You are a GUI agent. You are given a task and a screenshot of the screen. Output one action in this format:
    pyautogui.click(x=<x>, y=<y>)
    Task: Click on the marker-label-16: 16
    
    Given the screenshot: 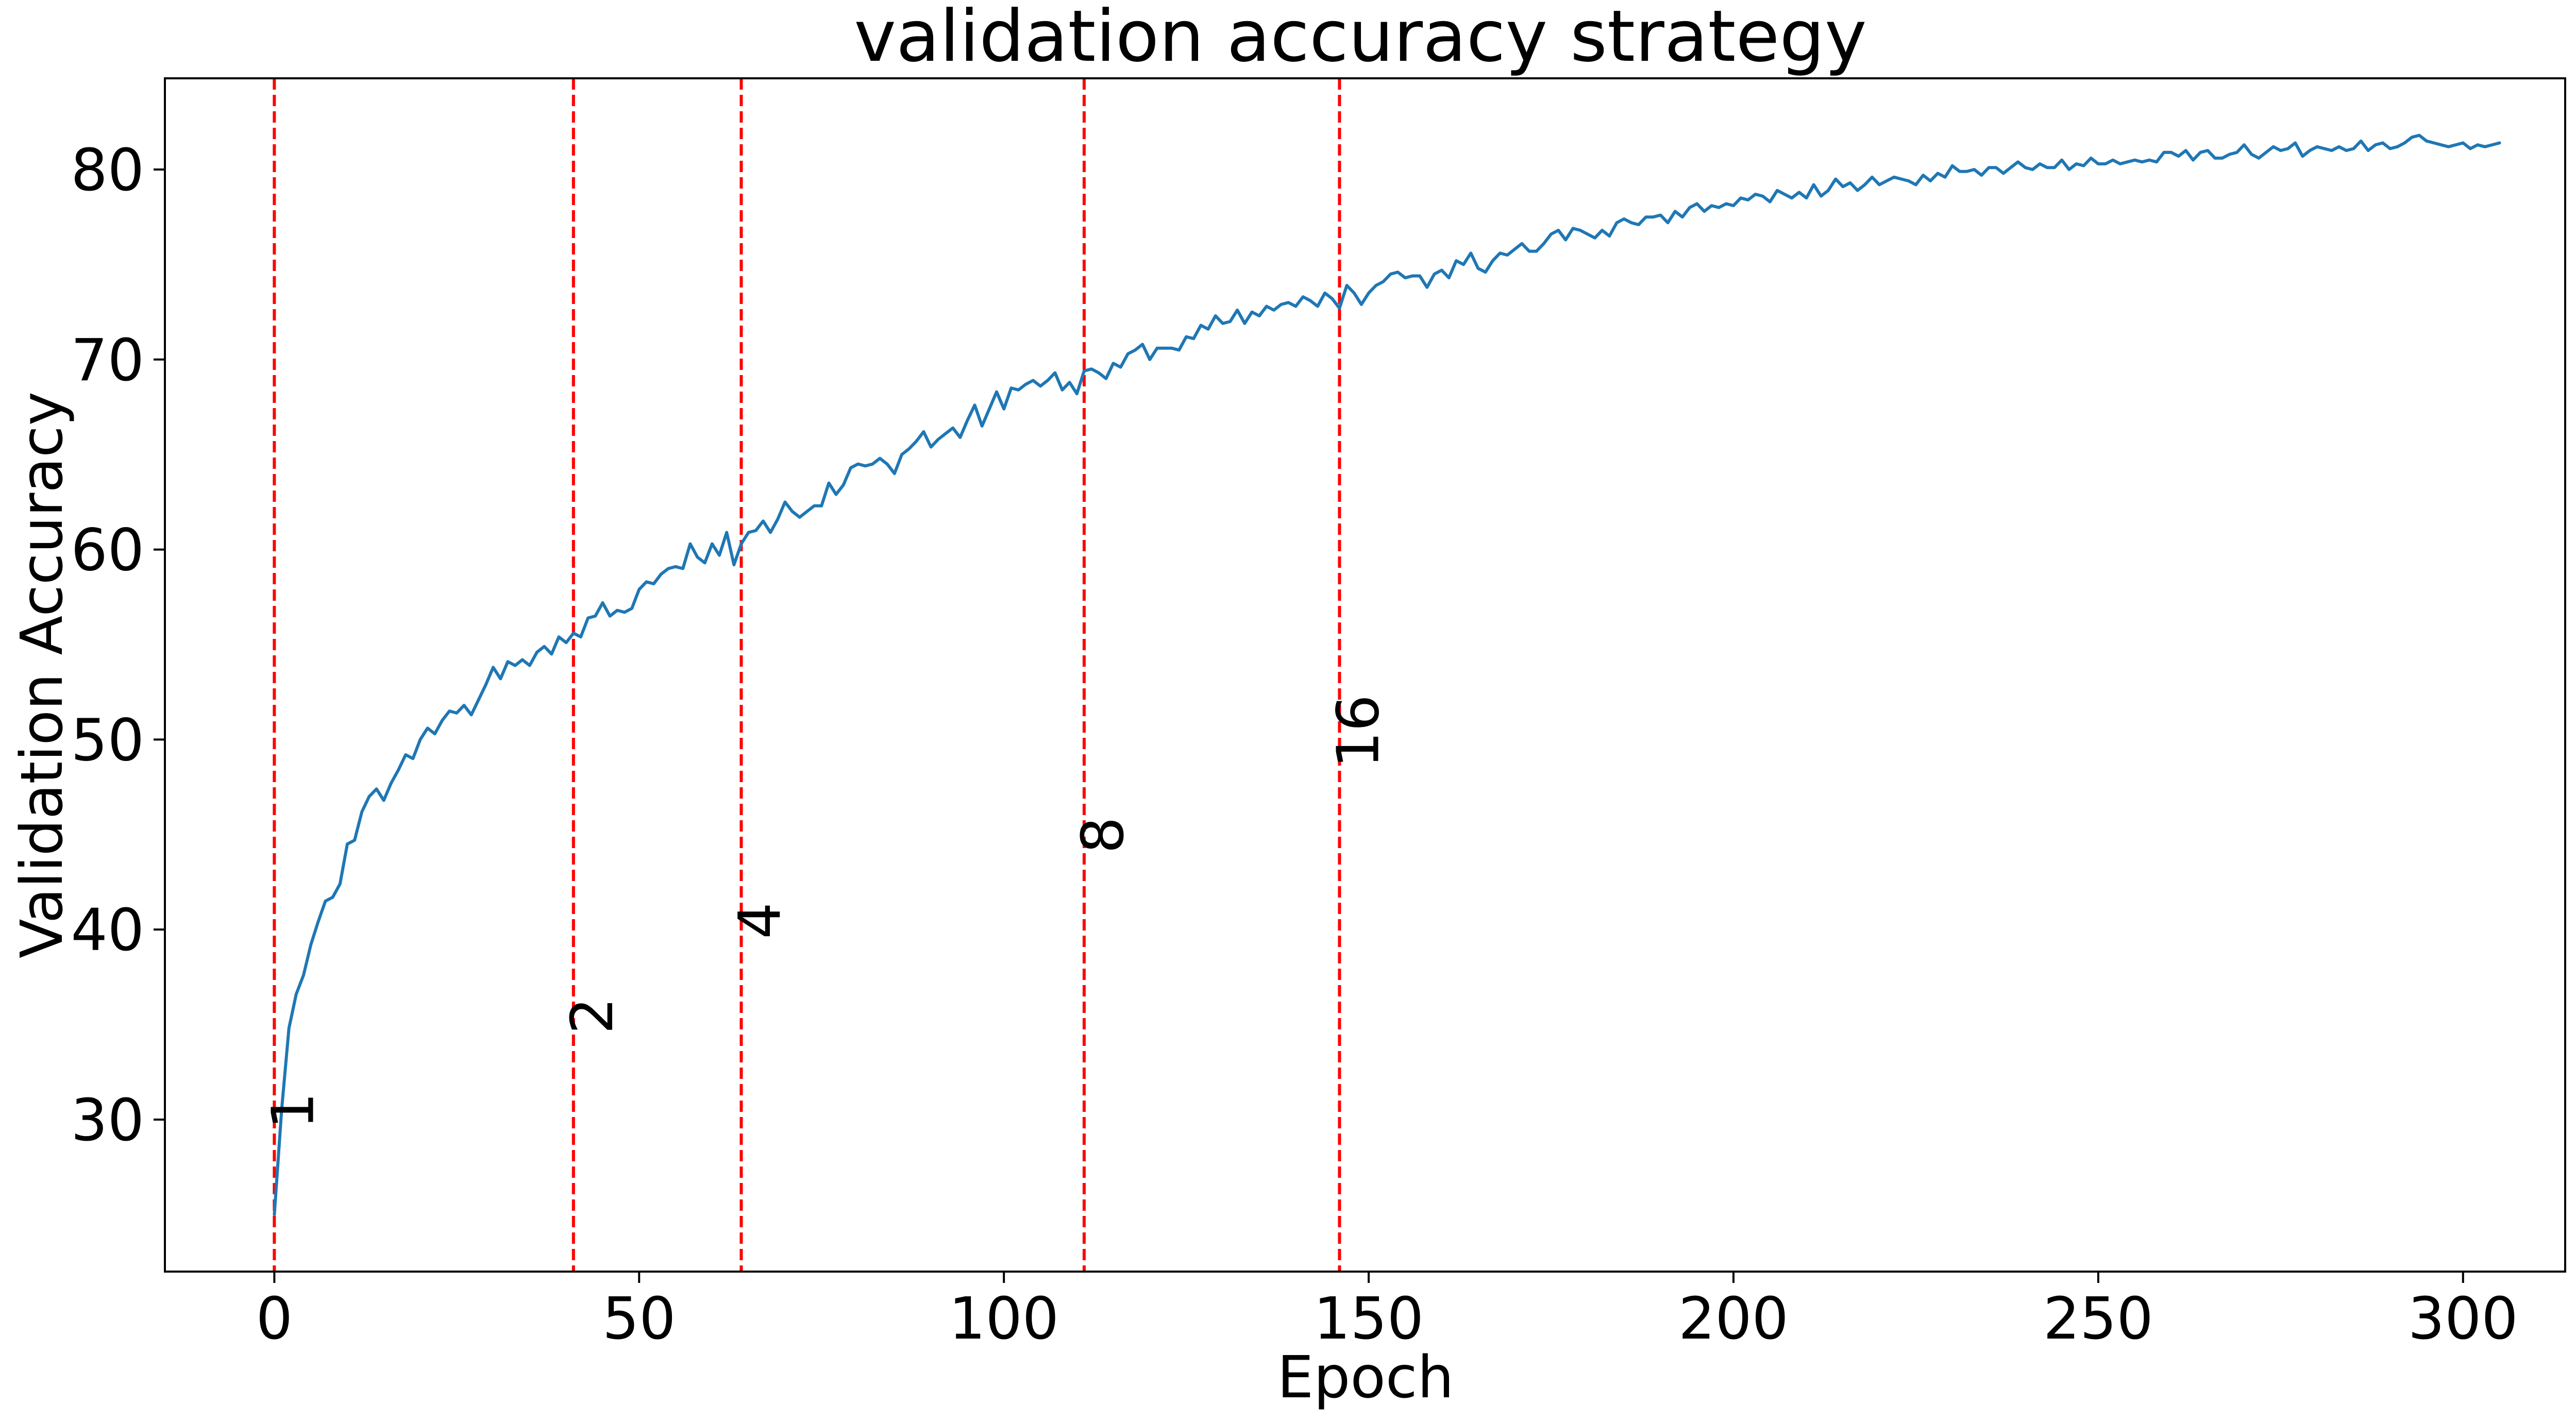 What is the action you would take?
    pyautogui.click(x=1358, y=731)
    